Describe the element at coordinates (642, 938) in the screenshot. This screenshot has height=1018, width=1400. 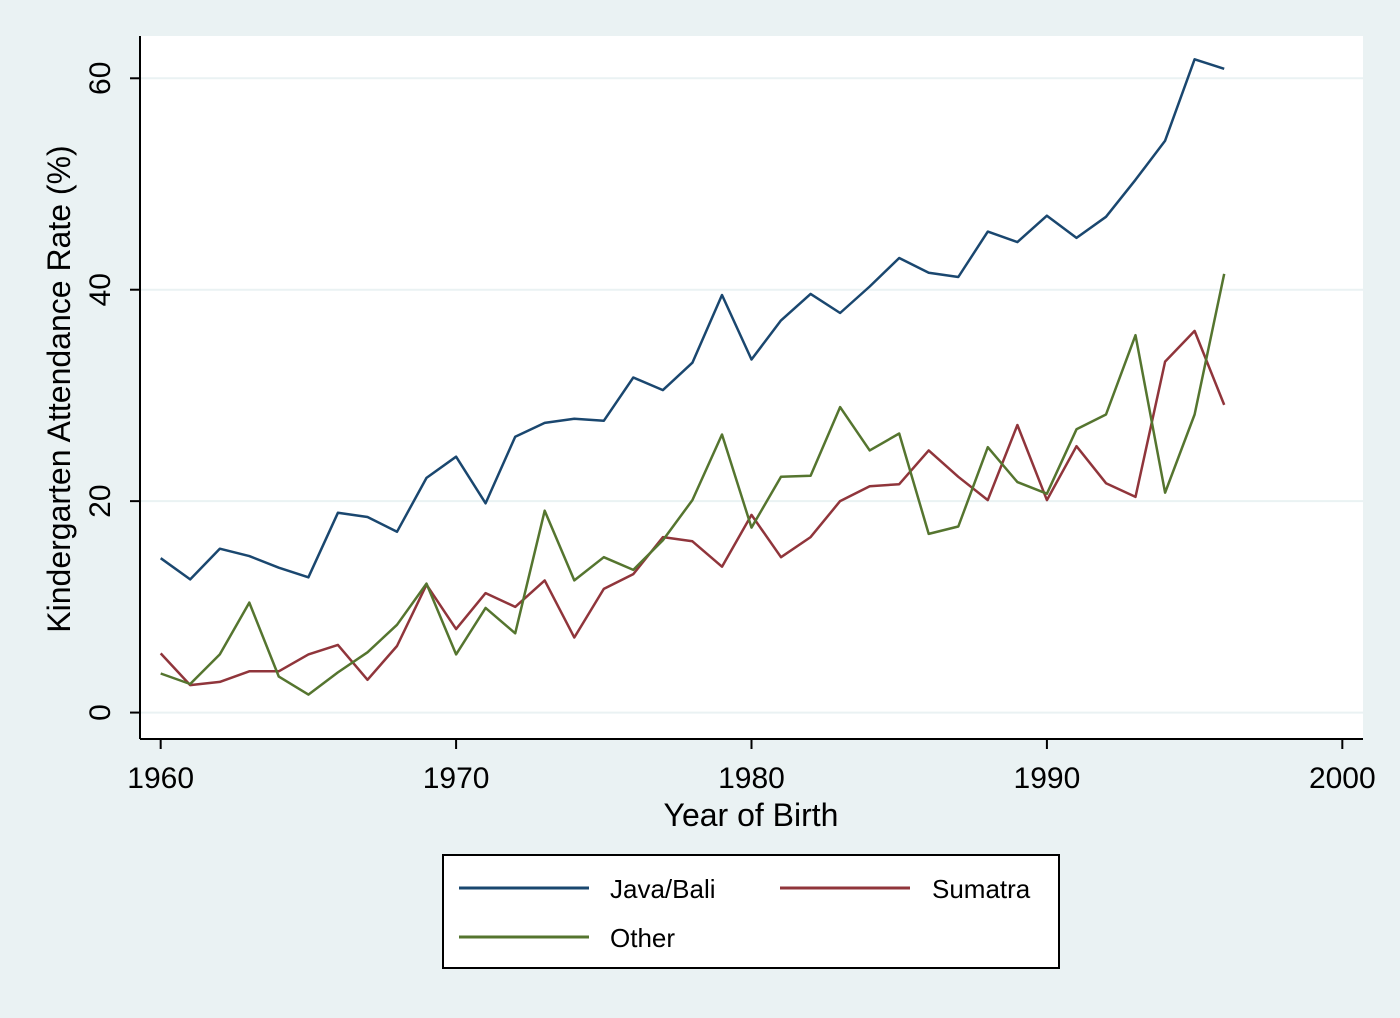
I see `legend-label-other: Other` at that location.